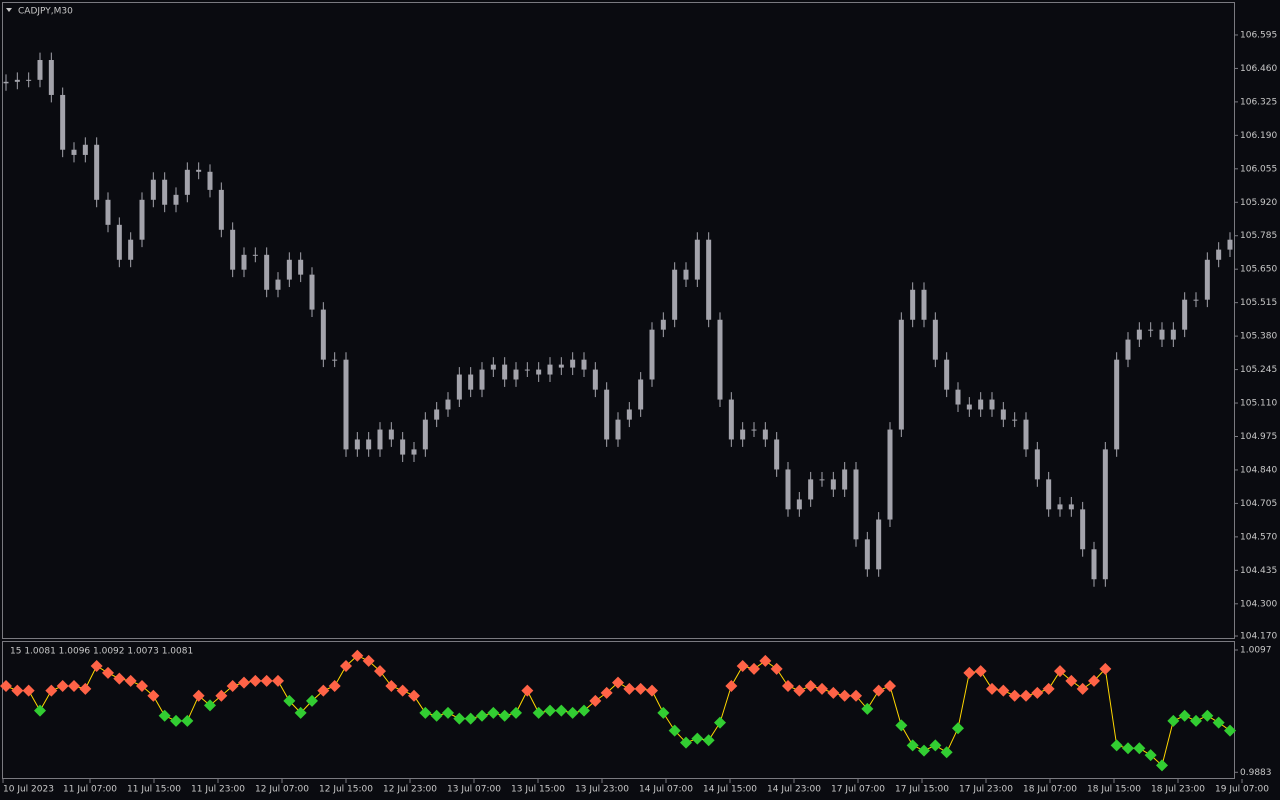 This screenshot has width=1280, height=800. I want to click on y-tick-label: 106.460, so click(1258, 69).